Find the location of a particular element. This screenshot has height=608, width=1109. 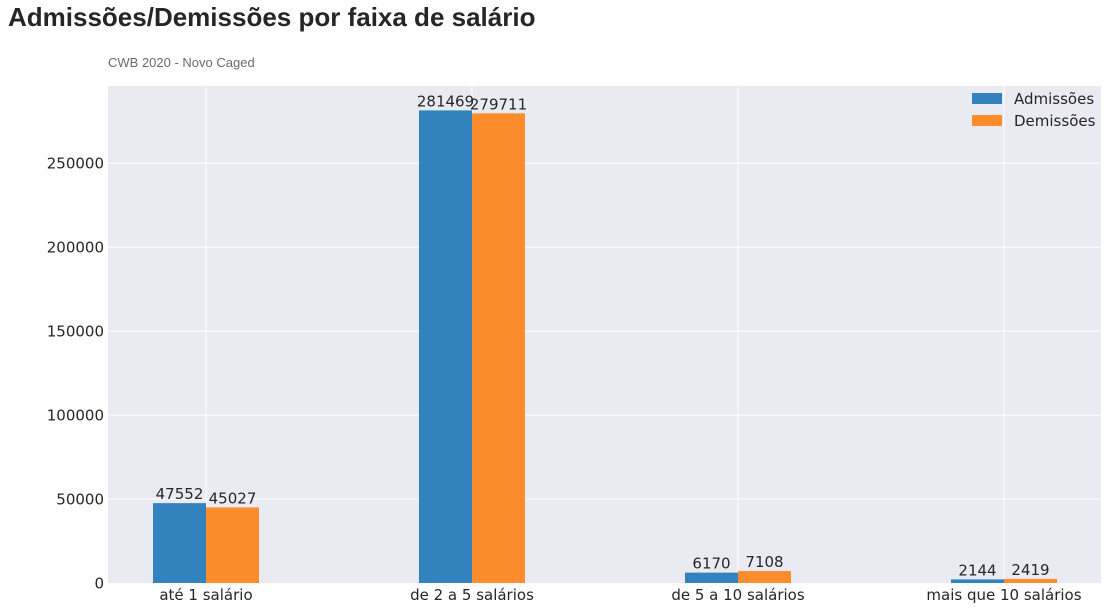

y-tick-label: 200000 is located at coordinates (75, 248).